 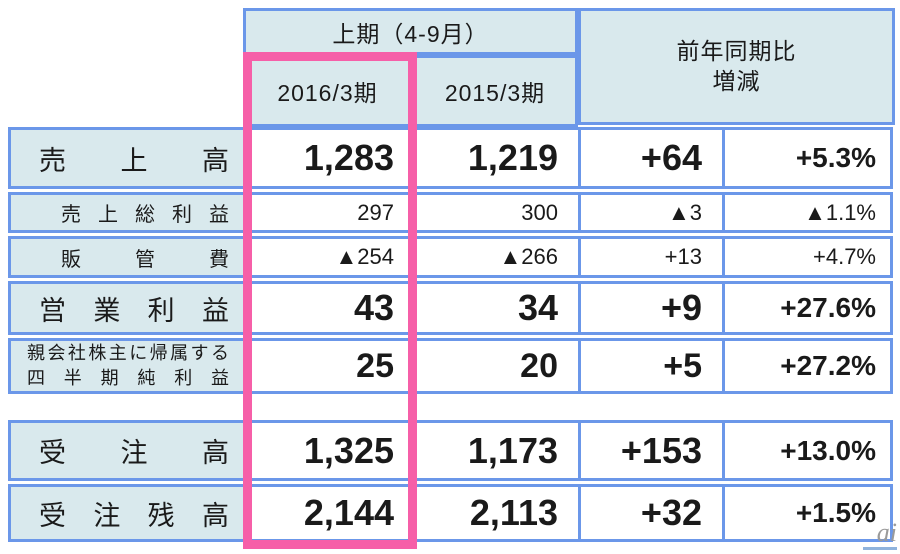 I want to click on value-prior: 300, so click(x=495, y=212).